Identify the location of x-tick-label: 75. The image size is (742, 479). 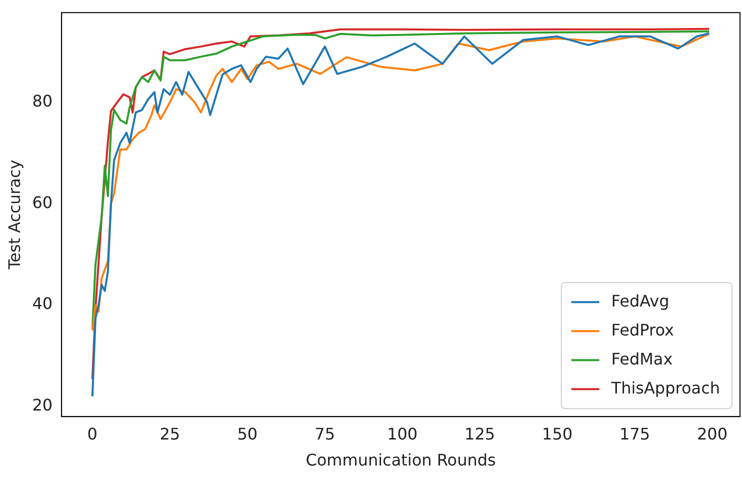
(325, 434).